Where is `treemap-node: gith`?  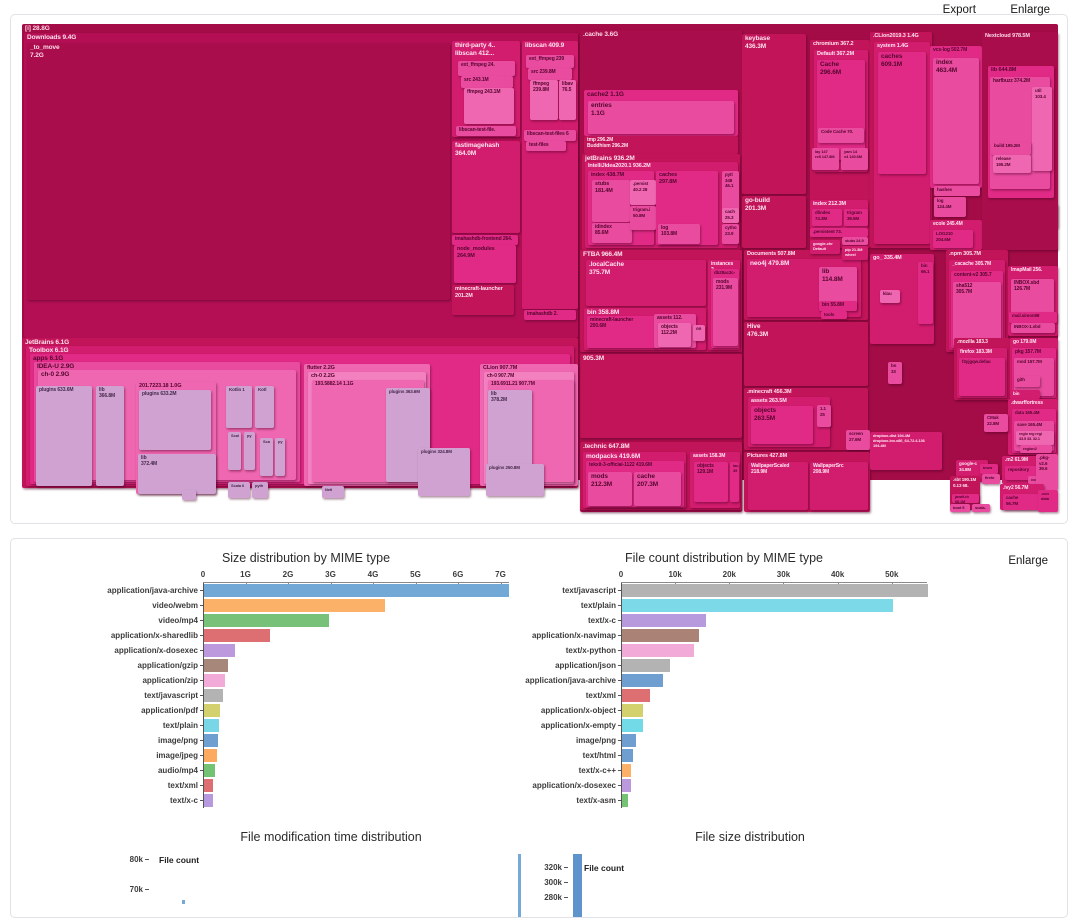 treemap-node: gith is located at coordinates (1027, 381).